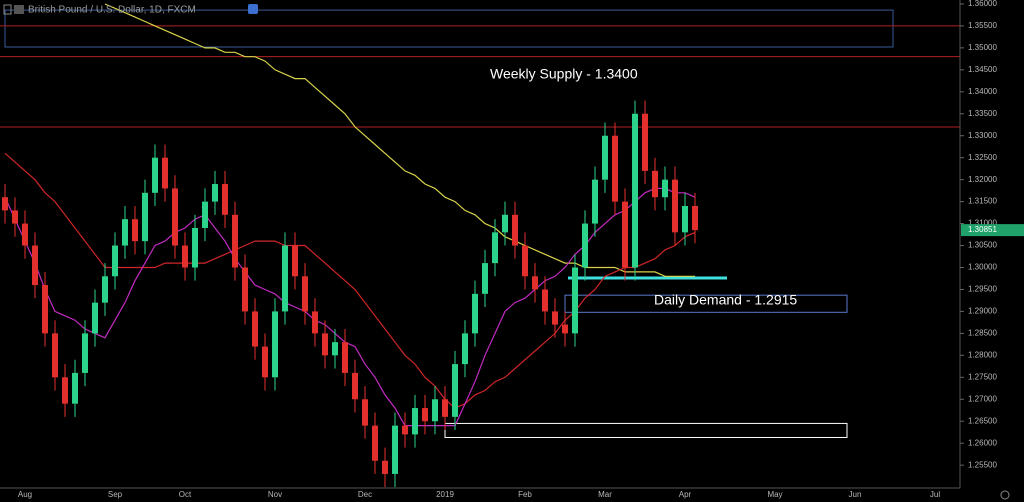  What do you see at coordinates (982, 69) in the screenshot?
I see `y-tick-label: 1.34500` at bounding box center [982, 69].